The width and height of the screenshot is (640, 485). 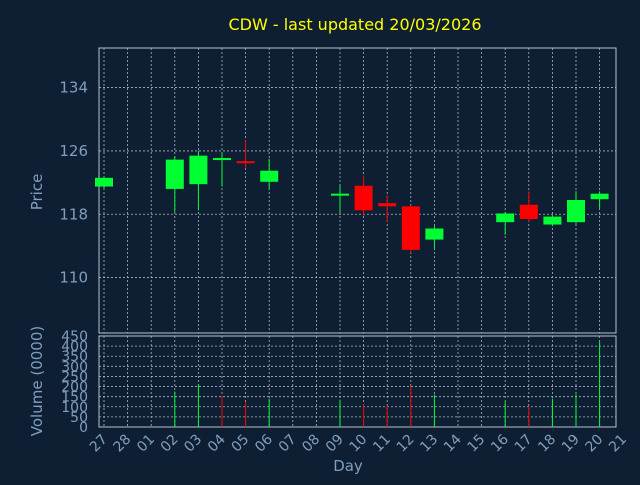 I want to click on volume-tick-label: 250, so click(x=74, y=377).